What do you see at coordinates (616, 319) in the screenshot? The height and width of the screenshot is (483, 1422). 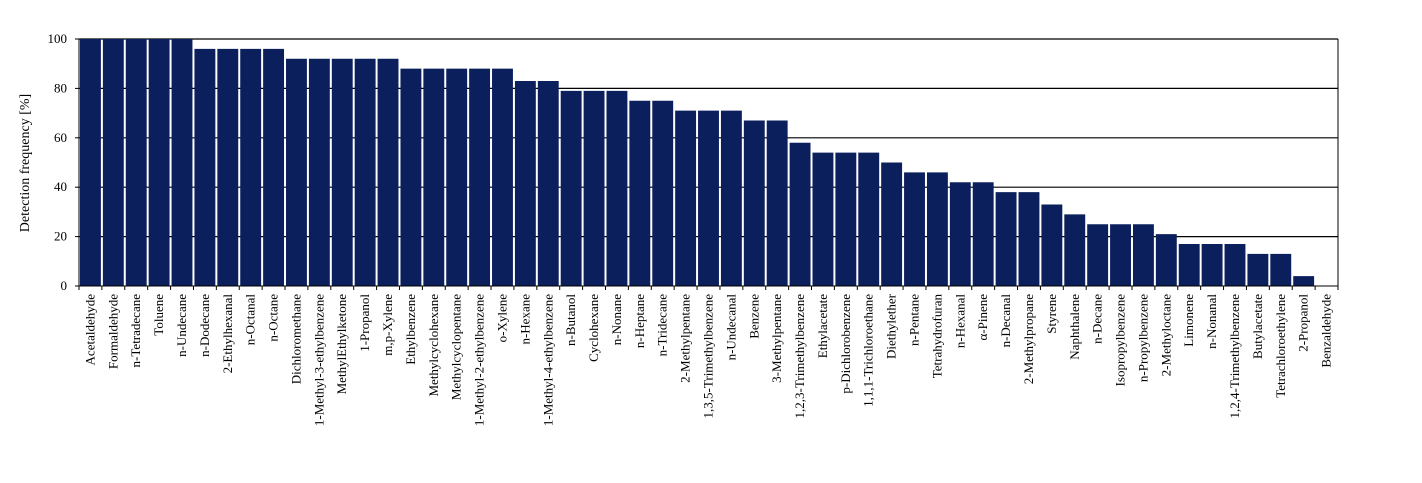 I see `category-label: n-Nonane` at bounding box center [616, 319].